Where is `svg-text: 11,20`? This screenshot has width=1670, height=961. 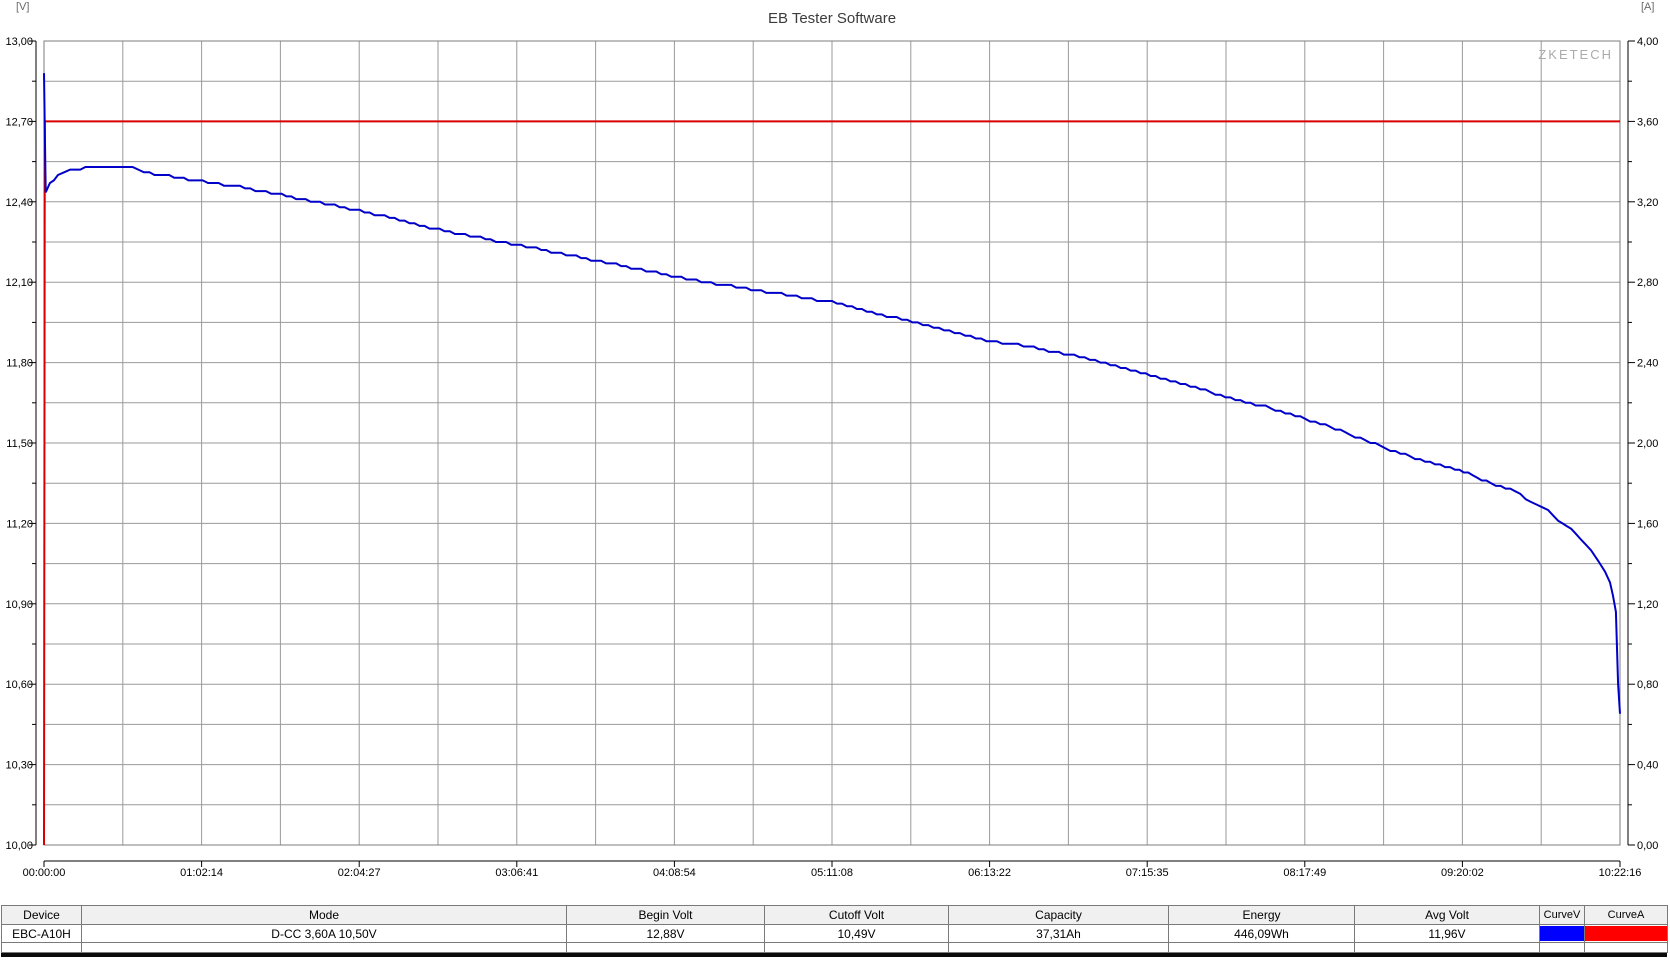
svg-text: 11,20 is located at coordinates (19, 524).